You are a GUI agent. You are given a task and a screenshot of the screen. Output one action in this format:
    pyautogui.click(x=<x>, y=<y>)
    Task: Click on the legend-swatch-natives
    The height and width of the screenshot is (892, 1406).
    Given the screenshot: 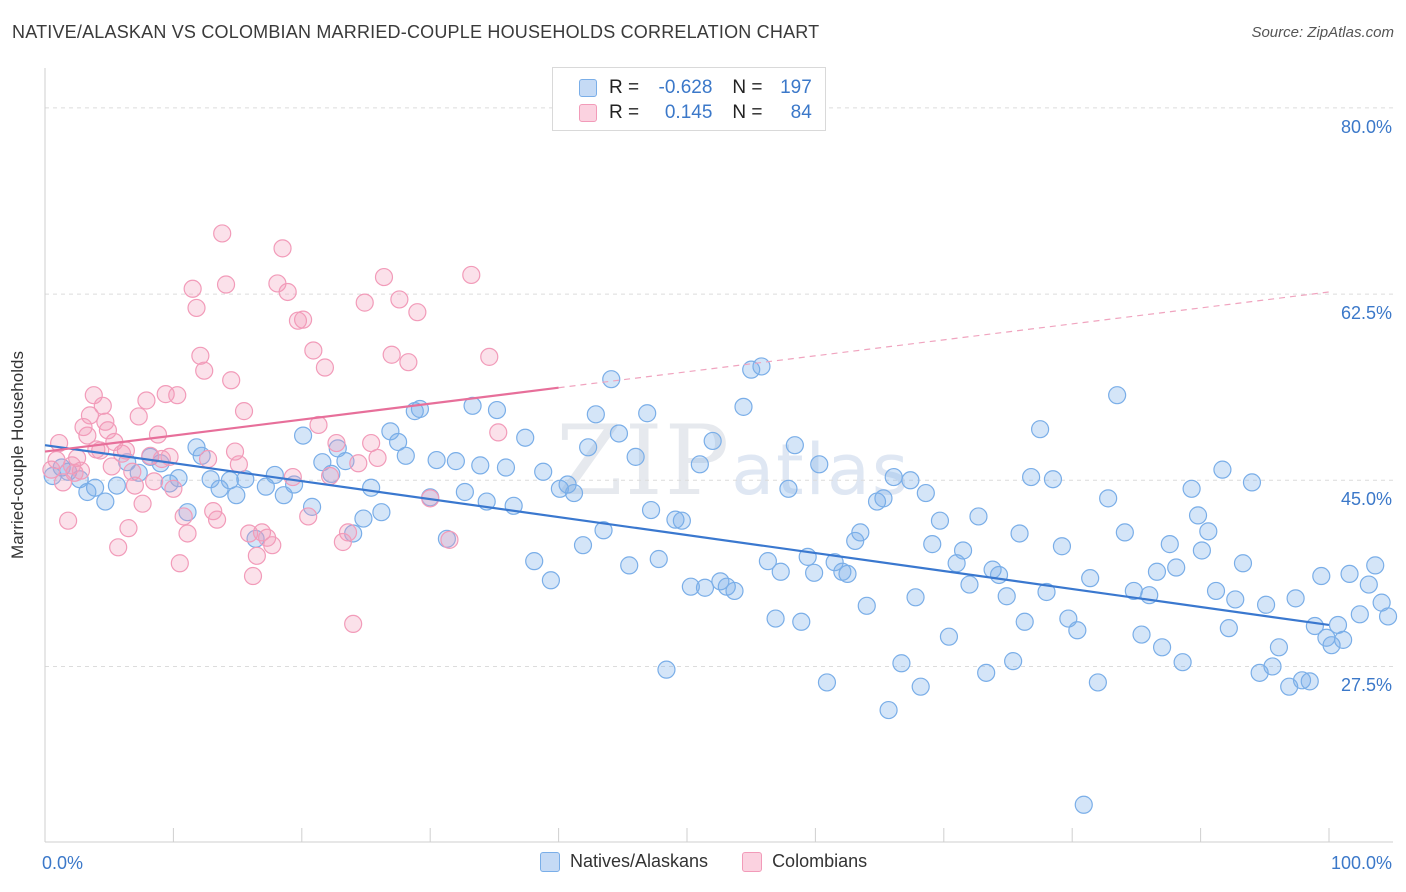 What is the action you would take?
    pyautogui.click(x=588, y=88)
    